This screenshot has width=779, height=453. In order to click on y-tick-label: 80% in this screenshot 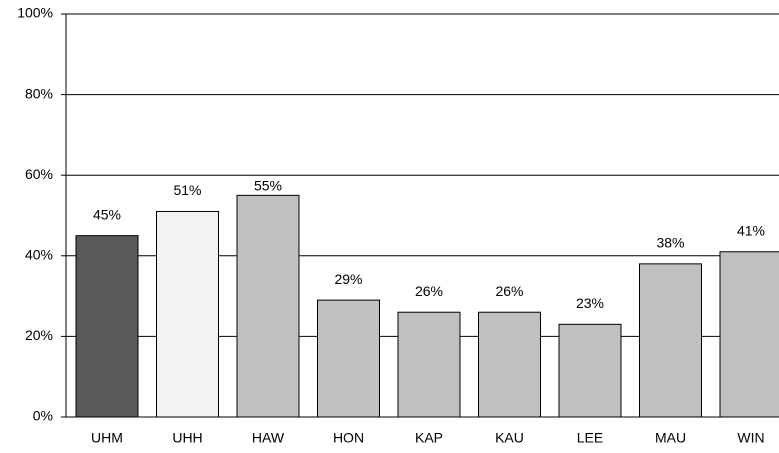, I will do `click(39, 93)`.